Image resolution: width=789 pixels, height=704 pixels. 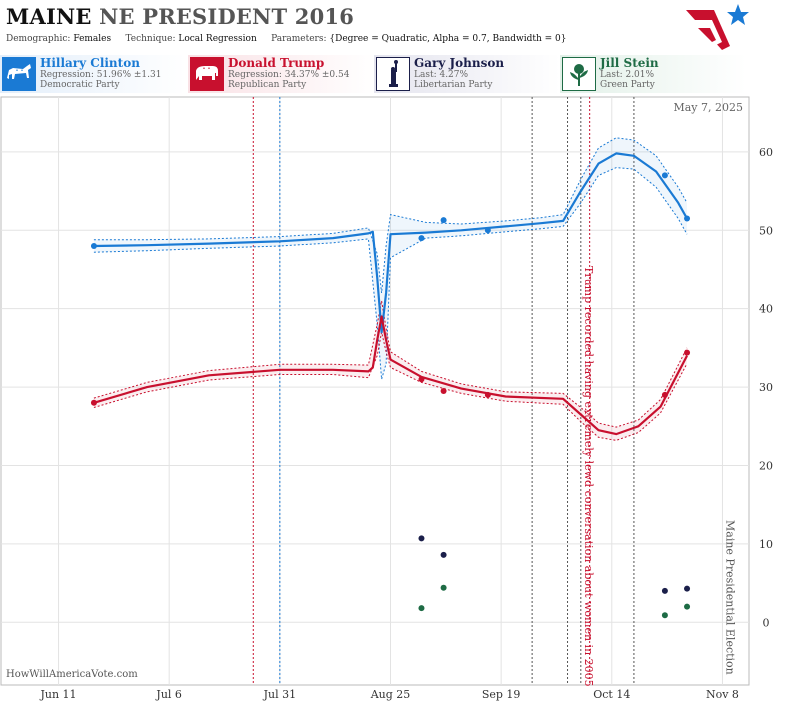 I want to click on candidate-card-stein: Jill Stein Last: 2.01% Green Party, so click(x=653, y=74).